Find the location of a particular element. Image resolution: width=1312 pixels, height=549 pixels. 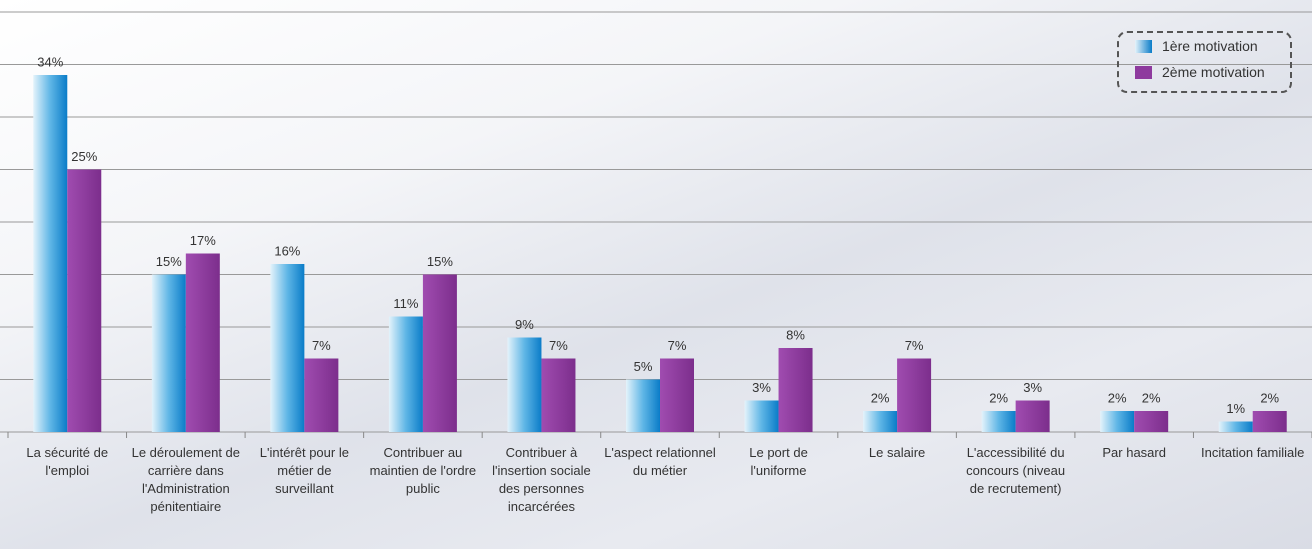

legend-entry: 2ème motivation is located at coordinates (1200, 72).